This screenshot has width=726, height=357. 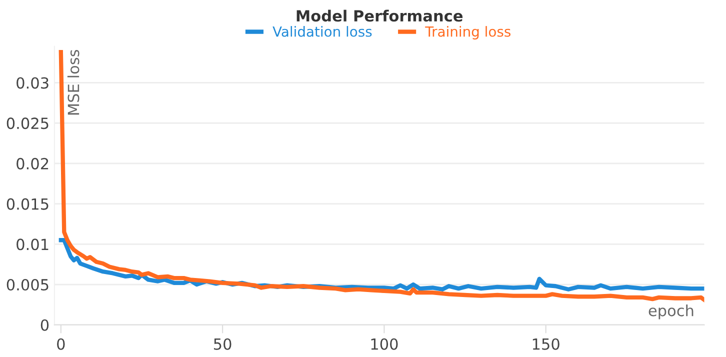 What do you see at coordinates (467, 33) in the screenshot?
I see `legend-label: Training loss` at bounding box center [467, 33].